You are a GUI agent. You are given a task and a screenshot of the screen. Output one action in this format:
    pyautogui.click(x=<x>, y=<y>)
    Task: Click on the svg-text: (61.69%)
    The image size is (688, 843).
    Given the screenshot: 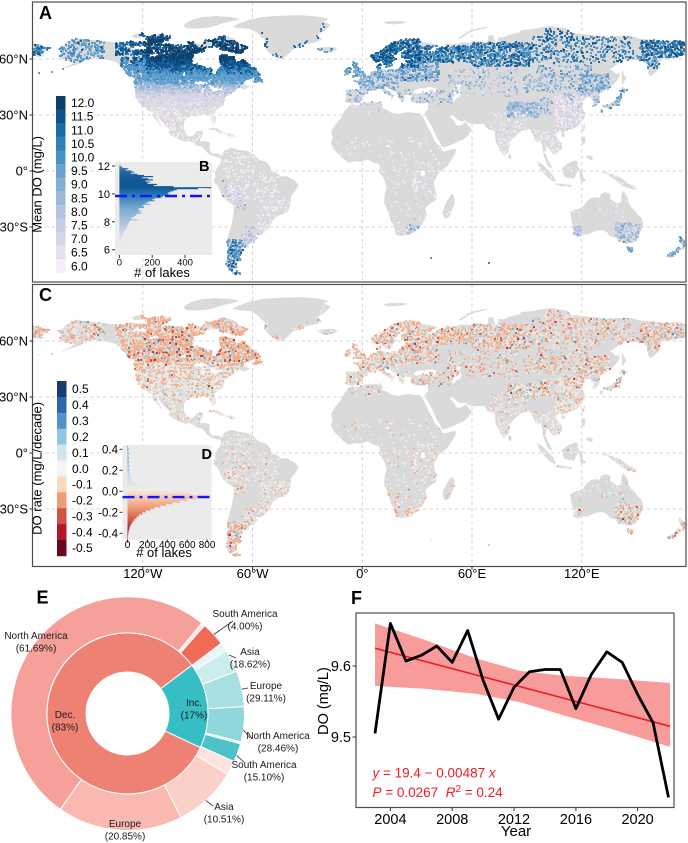 What is the action you would take?
    pyautogui.click(x=36, y=649)
    